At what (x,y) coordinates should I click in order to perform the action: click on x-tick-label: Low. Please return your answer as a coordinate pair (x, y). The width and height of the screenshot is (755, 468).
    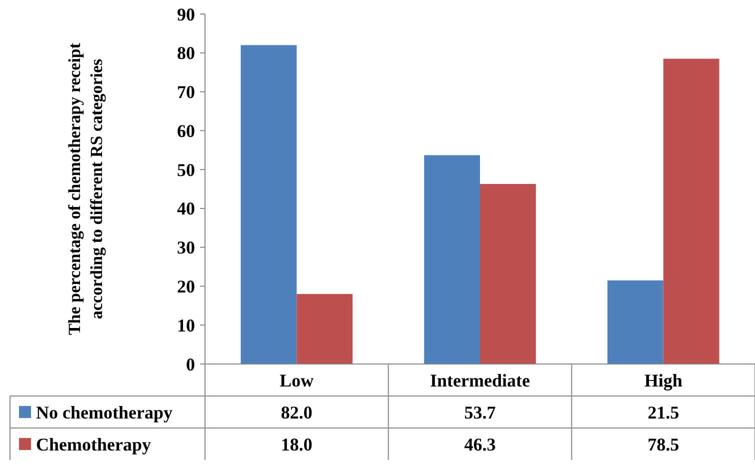
    Looking at the image, I should click on (297, 380).